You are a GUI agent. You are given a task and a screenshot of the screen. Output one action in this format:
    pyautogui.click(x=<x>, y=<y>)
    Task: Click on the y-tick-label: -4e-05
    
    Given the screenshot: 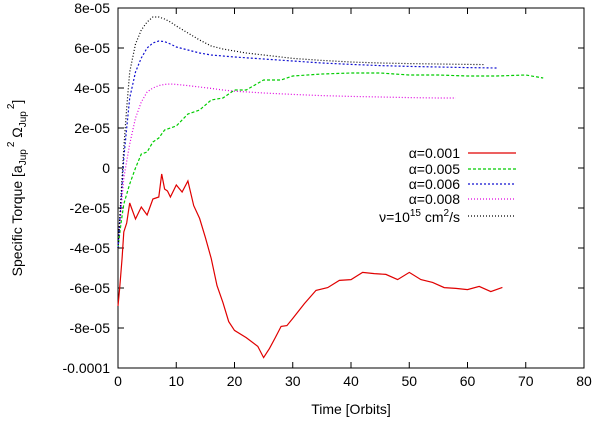 What is the action you would take?
    pyautogui.click(x=90, y=248)
    